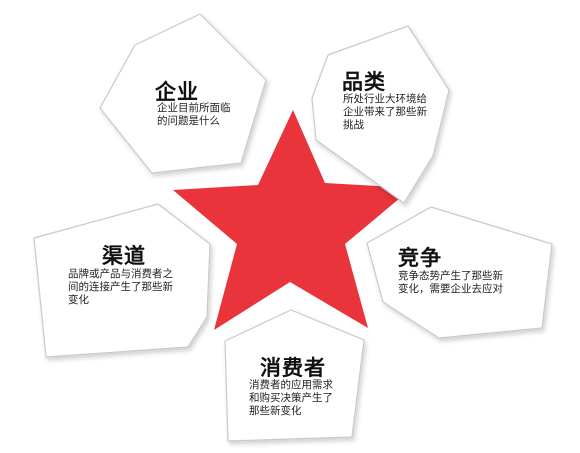 This screenshot has height=453, width=580. I want to click on card-competition, so click(459, 272).